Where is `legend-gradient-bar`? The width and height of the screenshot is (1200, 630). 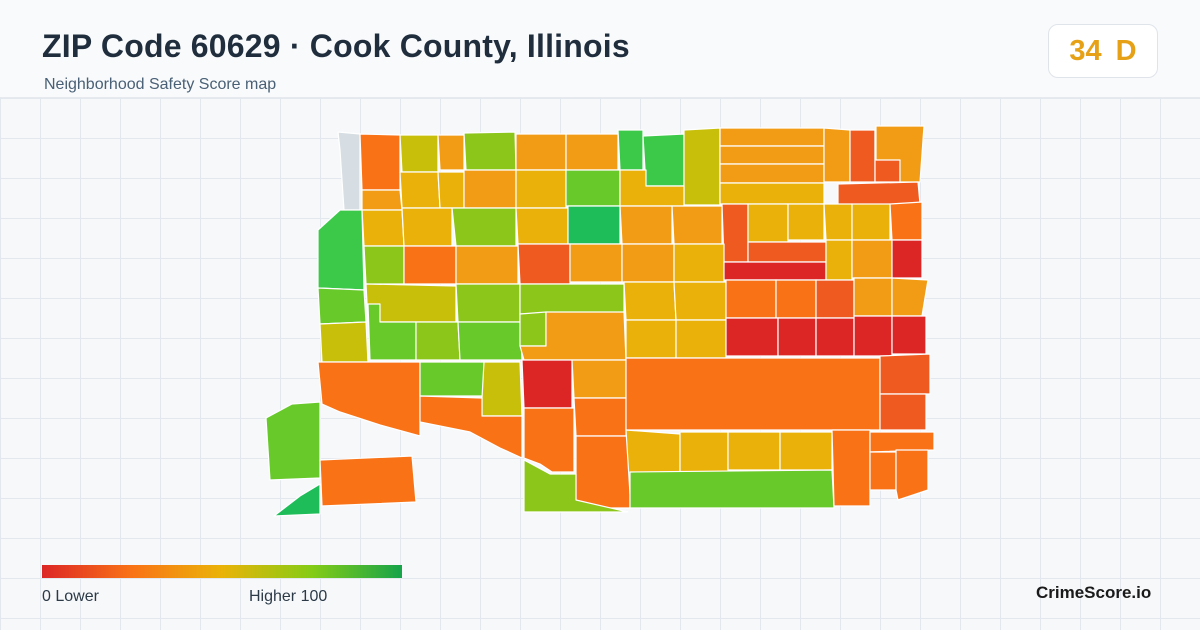
legend-gradient-bar is located at coordinates (222, 571).